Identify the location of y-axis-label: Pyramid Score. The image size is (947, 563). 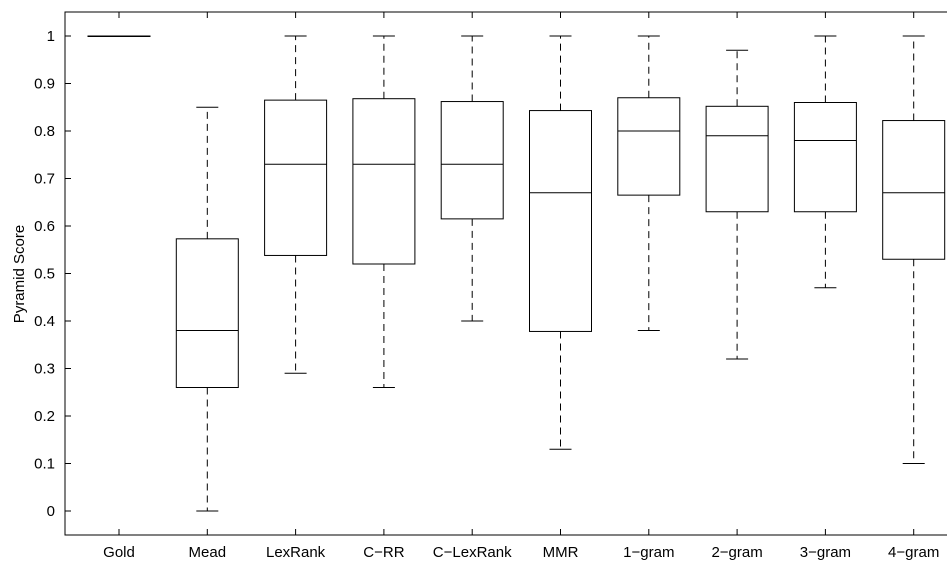
(19, 274).